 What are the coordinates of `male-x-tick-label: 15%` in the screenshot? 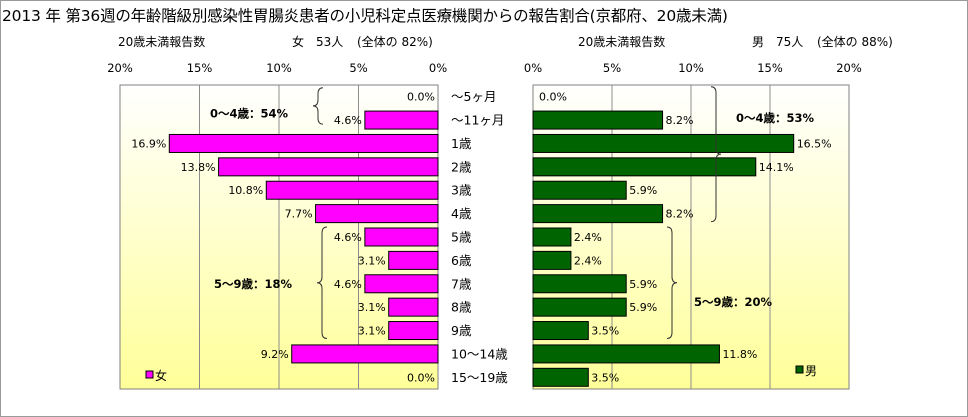 It's located at (770, 68).